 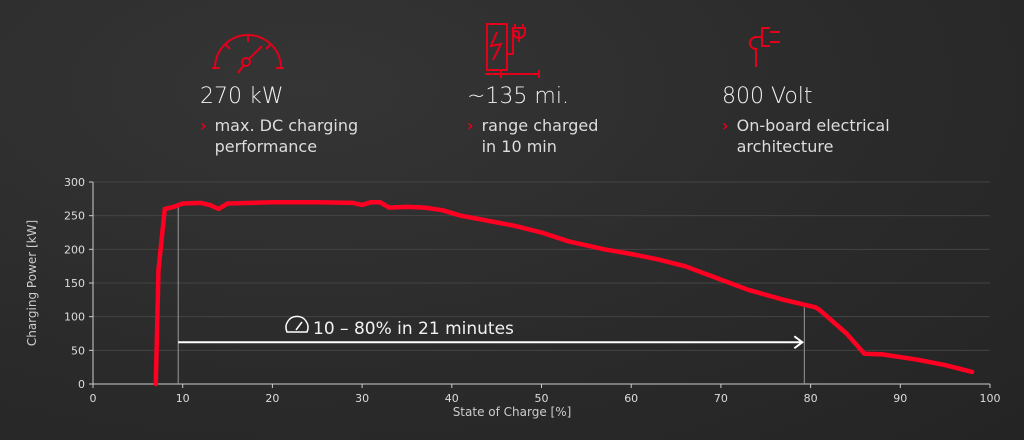 What do you see at coordinates (512, 412) in the screenshot?
I see `x-axis-label: State of Charge [%]` at bounding box center [512, 412].